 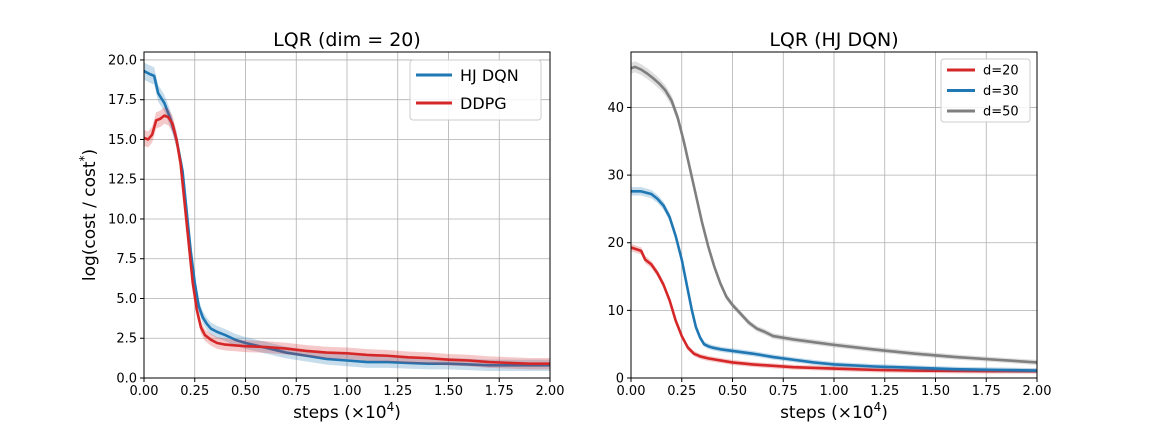 What do you see at coordinates (122, 219) in the screenshot?
I see `y-tick-label: 10.0` at bounding box center [122, 219].